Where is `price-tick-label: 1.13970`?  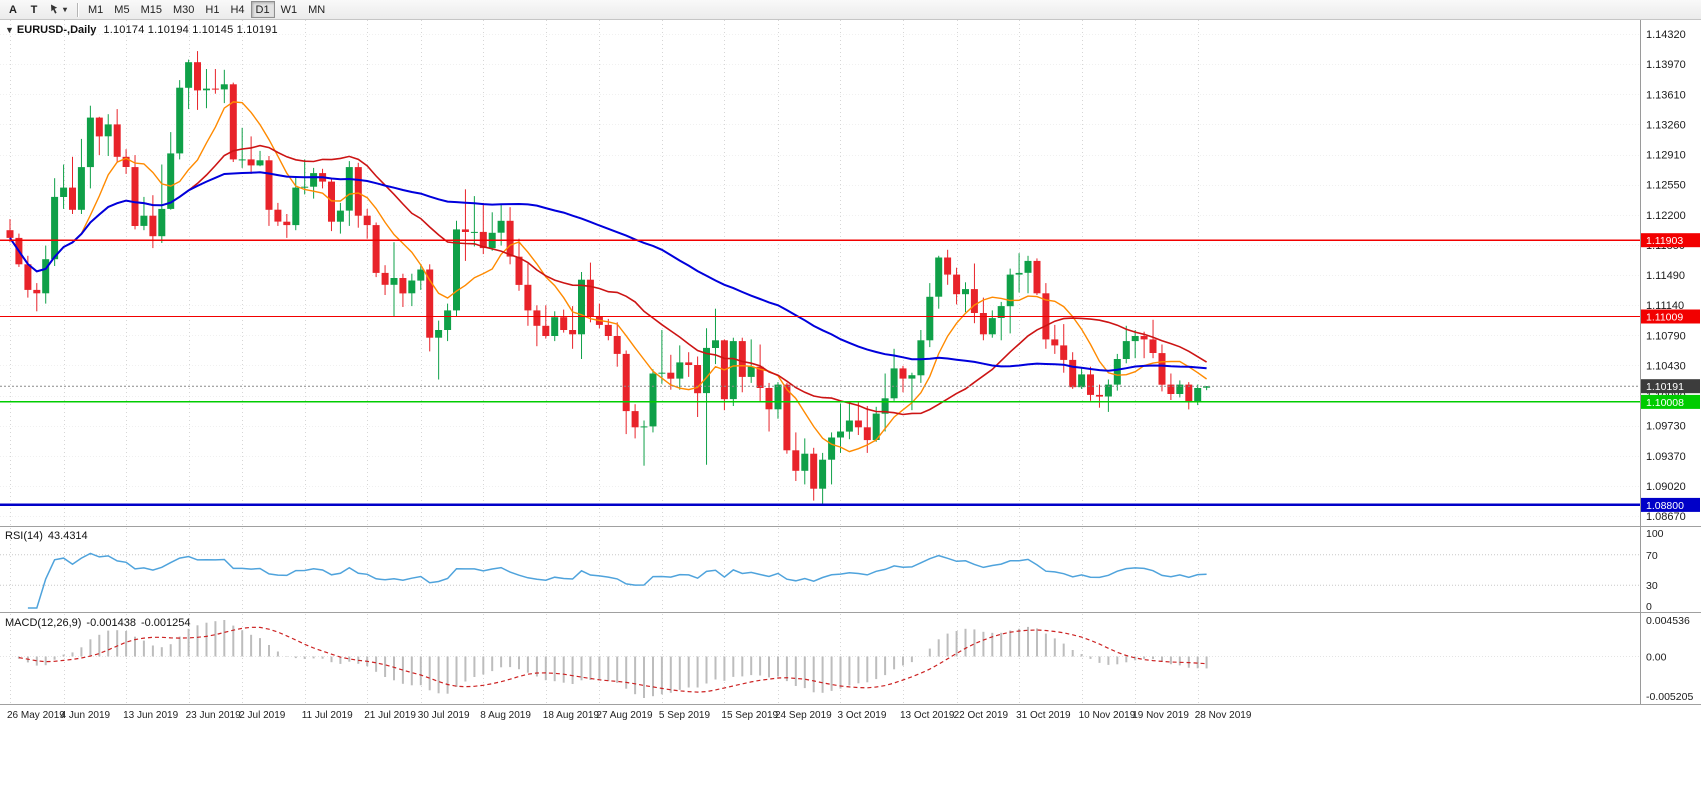 price-tick-label: 1.13970 is located at coordinates (1666, 65).